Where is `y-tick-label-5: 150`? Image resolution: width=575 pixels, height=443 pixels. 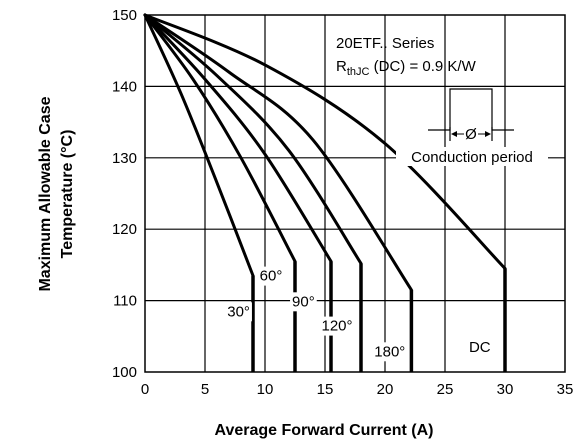 y-tick-label-5: 150 is located at coordinates (124, 15).